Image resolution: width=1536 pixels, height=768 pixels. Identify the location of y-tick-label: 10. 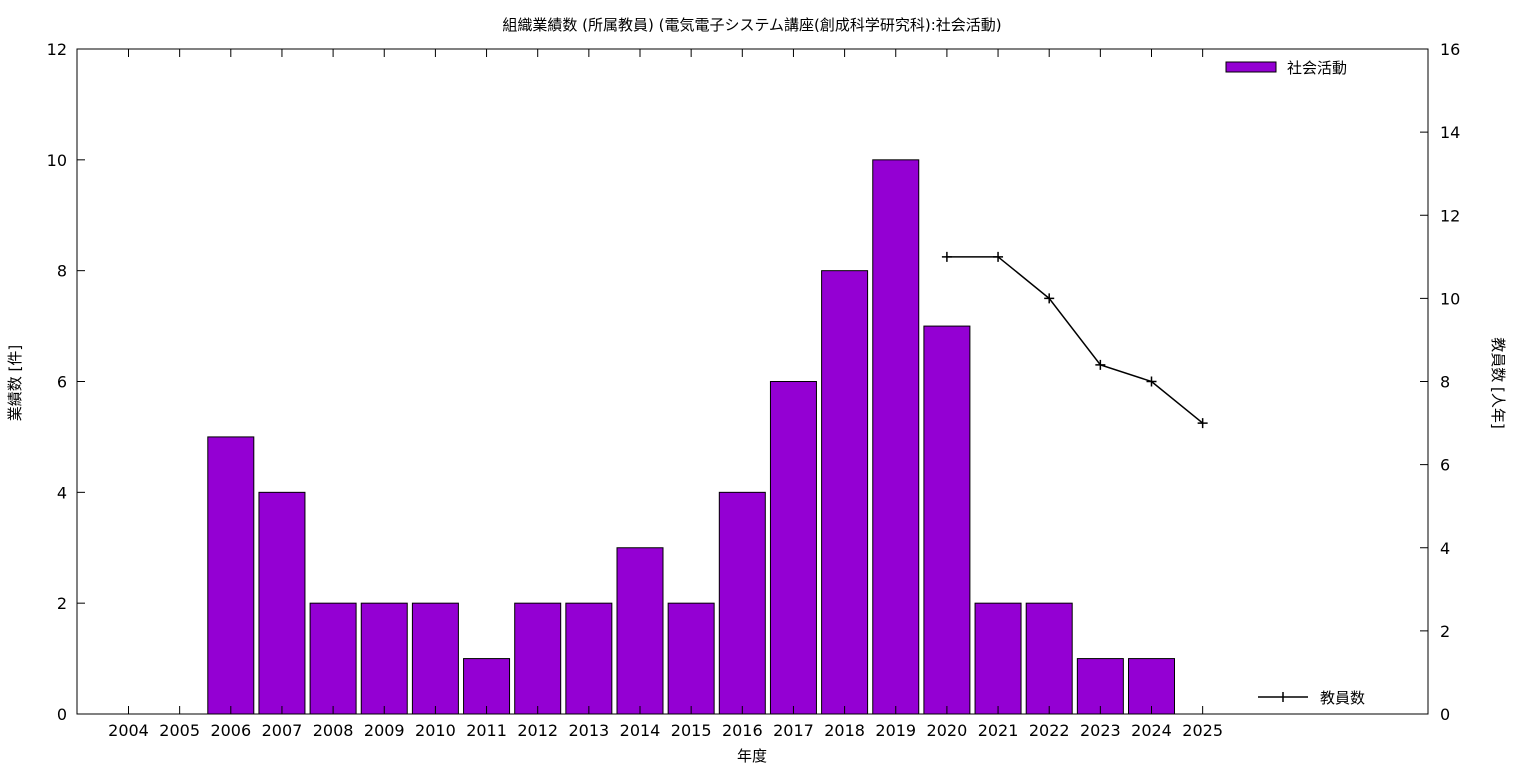
(57, 160).